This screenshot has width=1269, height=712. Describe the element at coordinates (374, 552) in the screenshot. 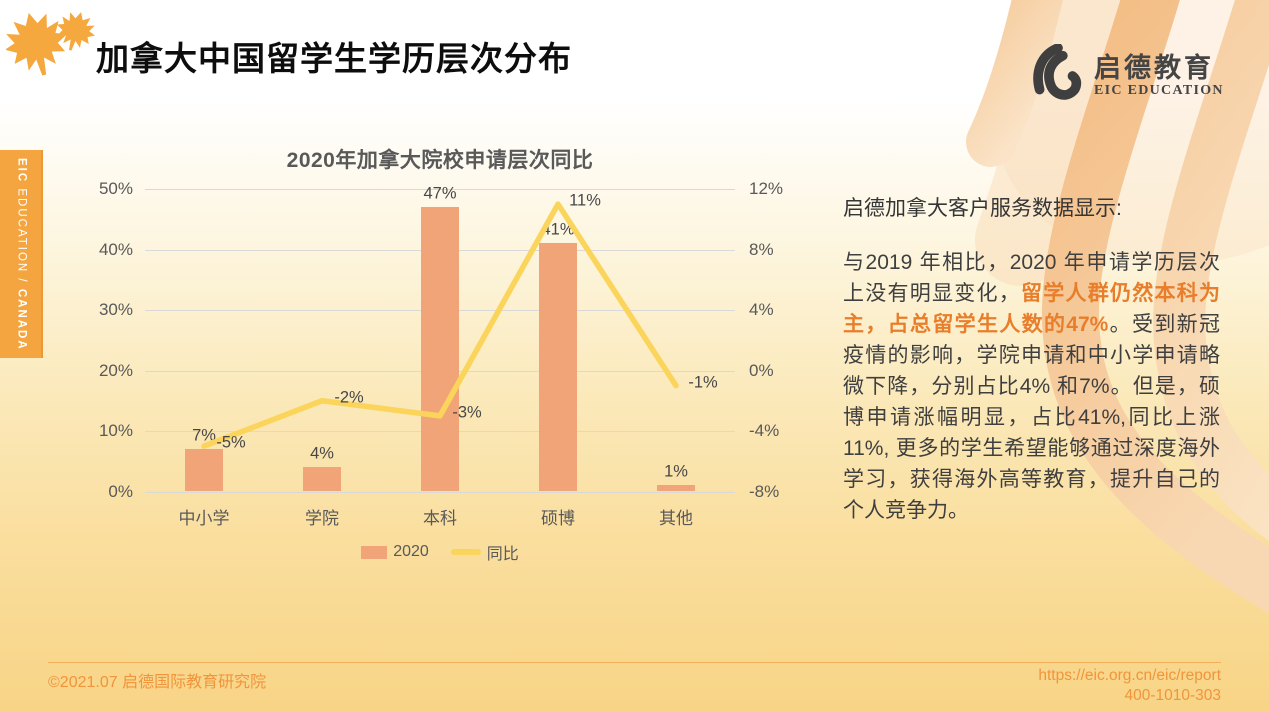

I see `legend-bar-swatch` at that location.